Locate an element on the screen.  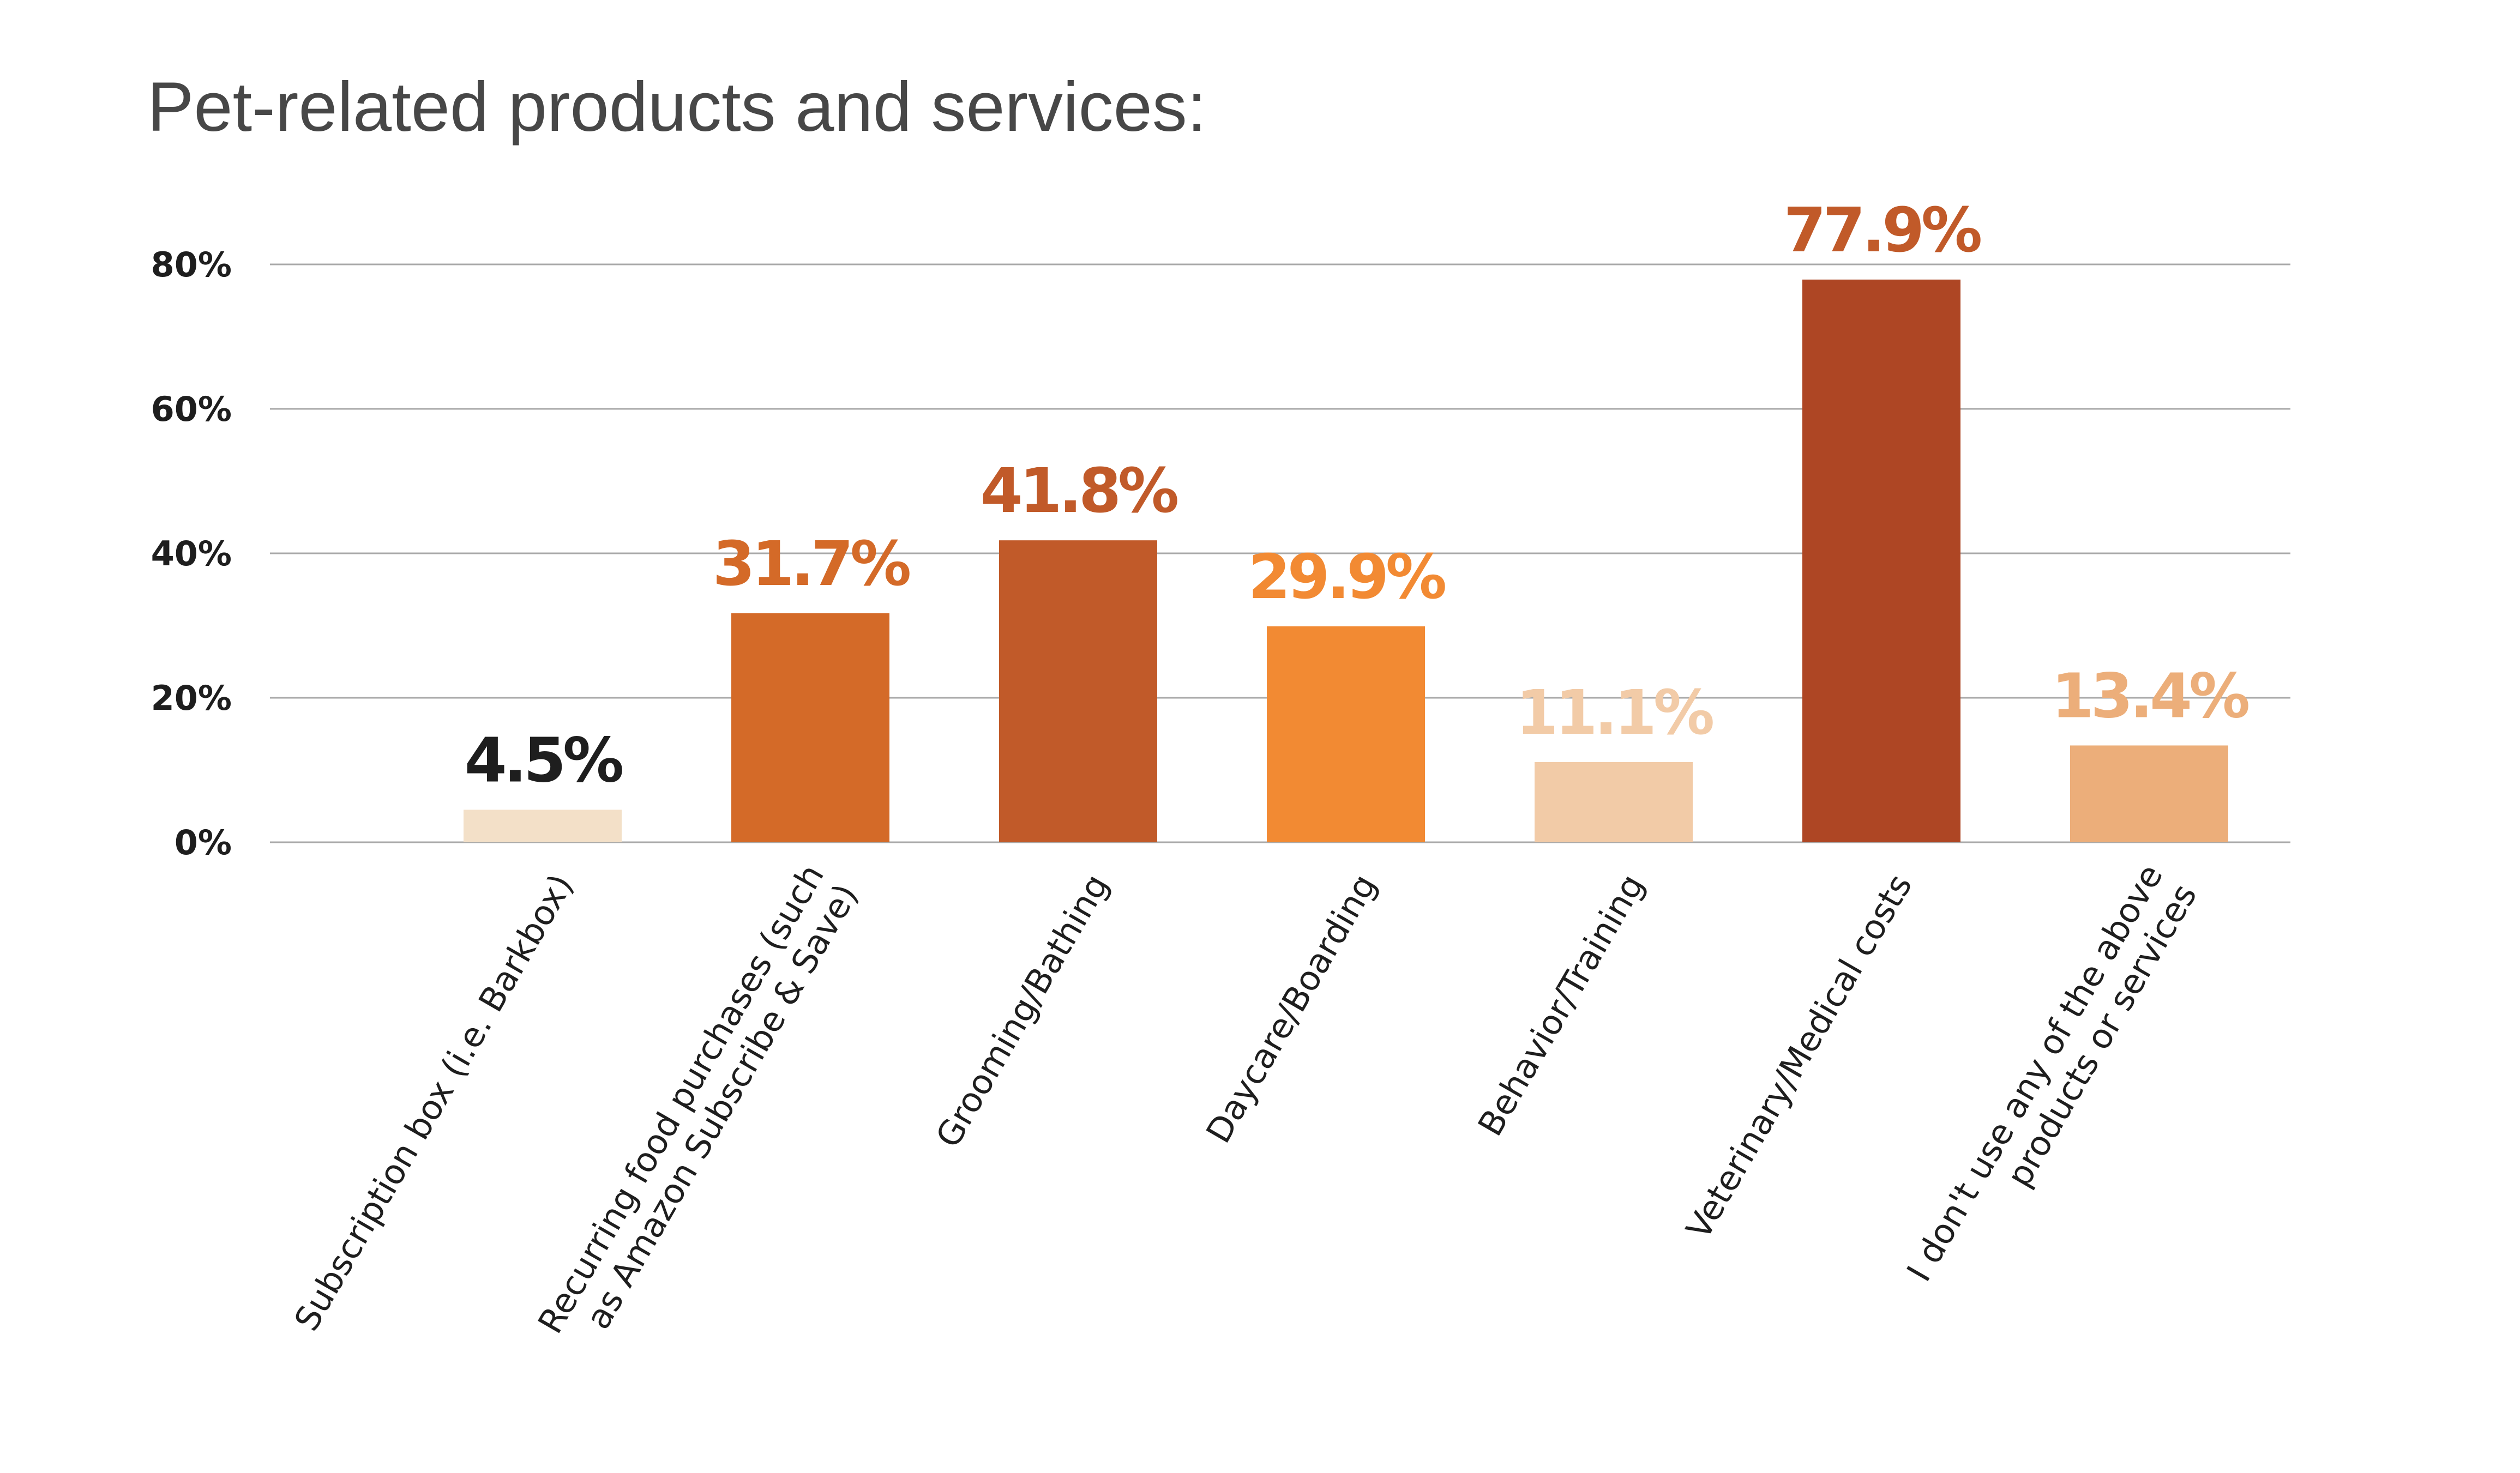
x-tick-label: Veterinary/Medical costs is located at coordinates (1799, 1056).